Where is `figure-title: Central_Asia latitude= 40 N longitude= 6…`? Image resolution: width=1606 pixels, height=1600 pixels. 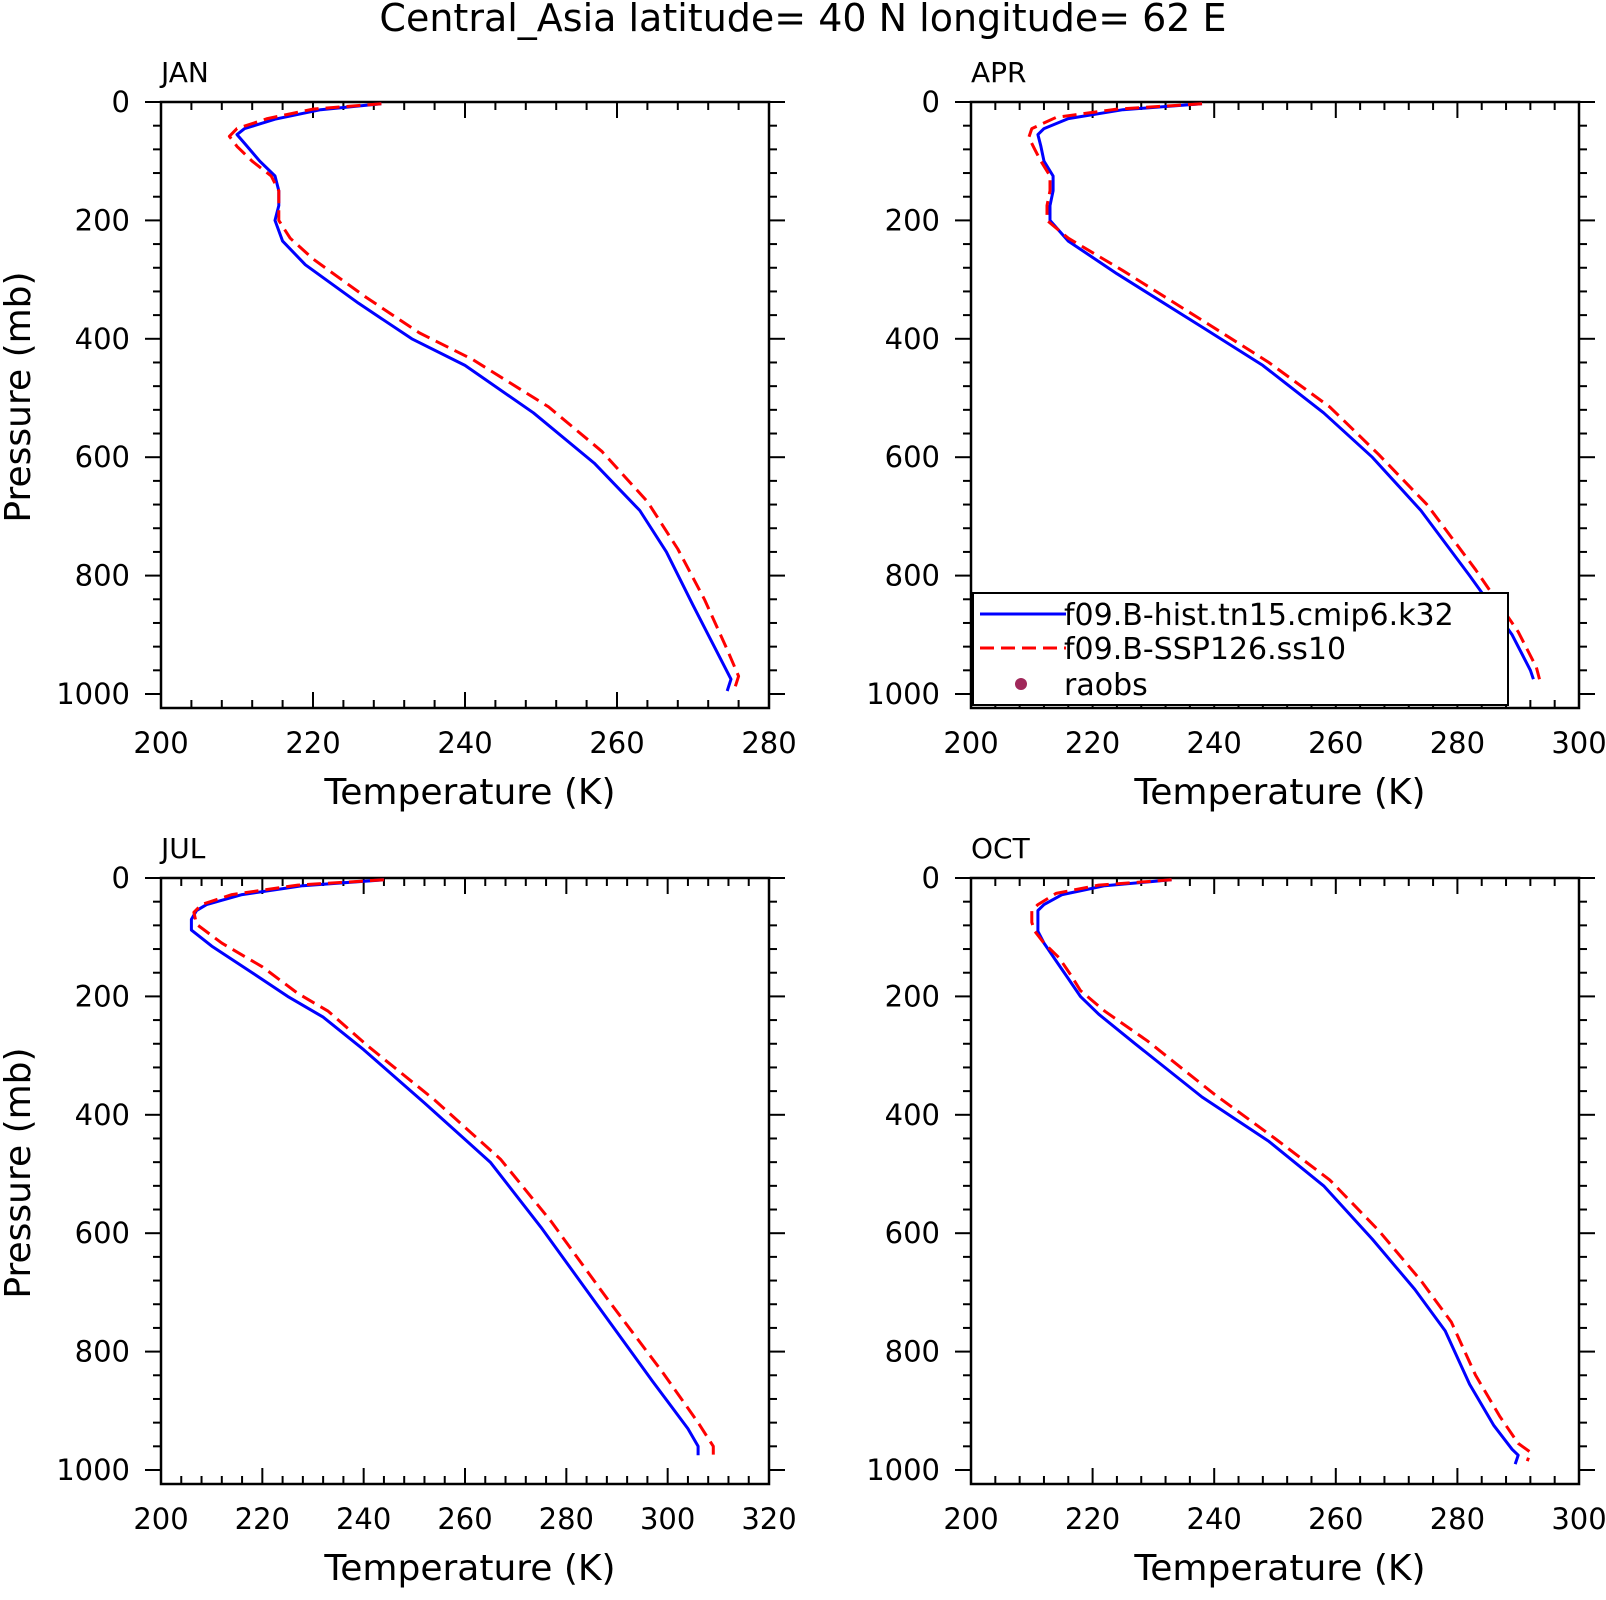
figure-title: Central_Asia latitude= 40 N longitude= 6… is located at coordinates (802, 20).